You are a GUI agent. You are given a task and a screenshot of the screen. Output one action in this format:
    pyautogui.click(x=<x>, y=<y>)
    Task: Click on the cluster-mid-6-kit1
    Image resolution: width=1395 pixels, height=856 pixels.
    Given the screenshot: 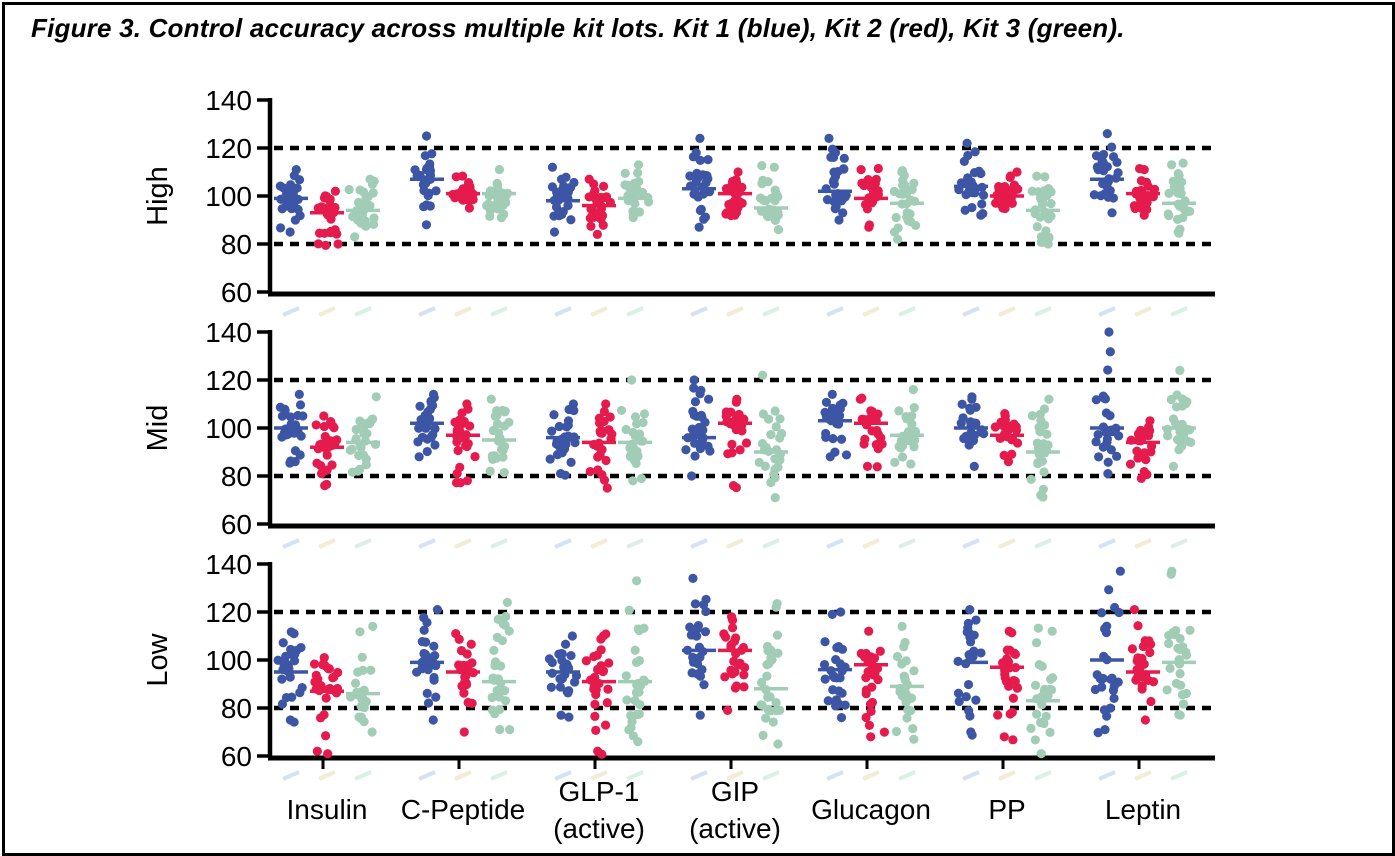 What is the action you would take?
    pyautogui.click(x=1107, y=438)
    